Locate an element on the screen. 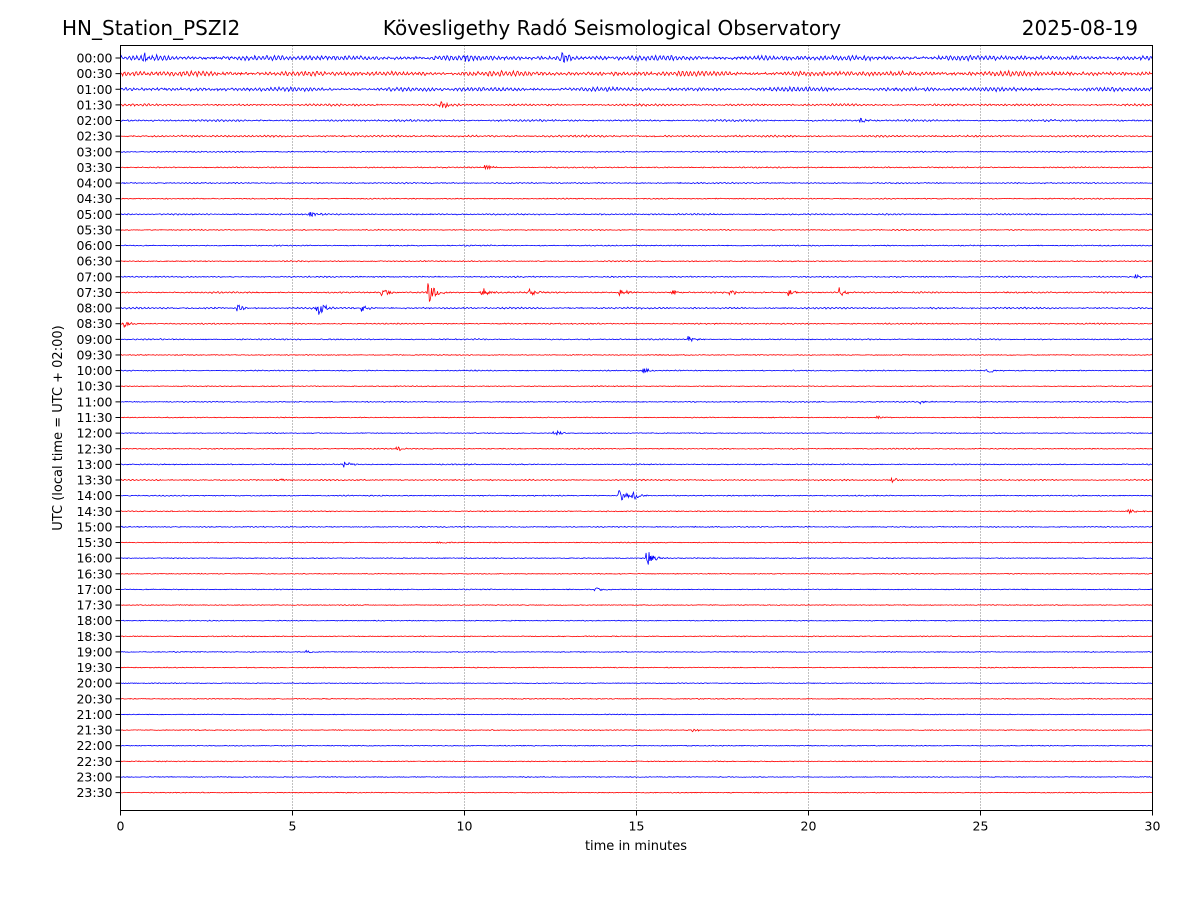 Image resolution: width=1200 pixels, height=900 pixels. y-tick-label-14:30: 14:30 is located at coordinates (94, 511).